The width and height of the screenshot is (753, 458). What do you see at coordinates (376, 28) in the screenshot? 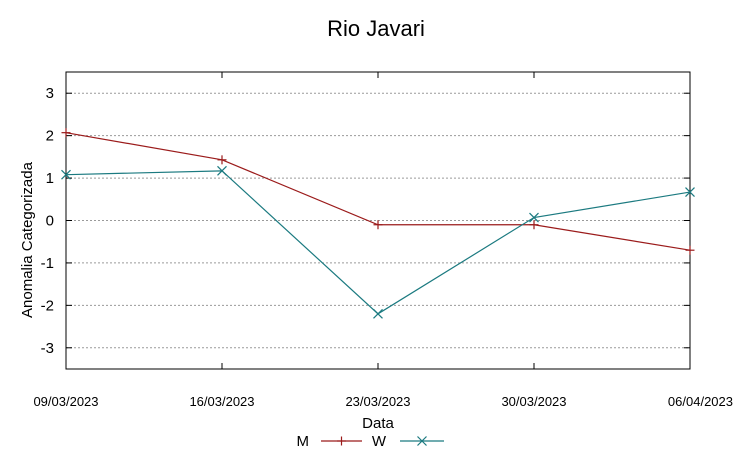
I see `chart-title: Rio Javari` at bounding box center [376, 28].